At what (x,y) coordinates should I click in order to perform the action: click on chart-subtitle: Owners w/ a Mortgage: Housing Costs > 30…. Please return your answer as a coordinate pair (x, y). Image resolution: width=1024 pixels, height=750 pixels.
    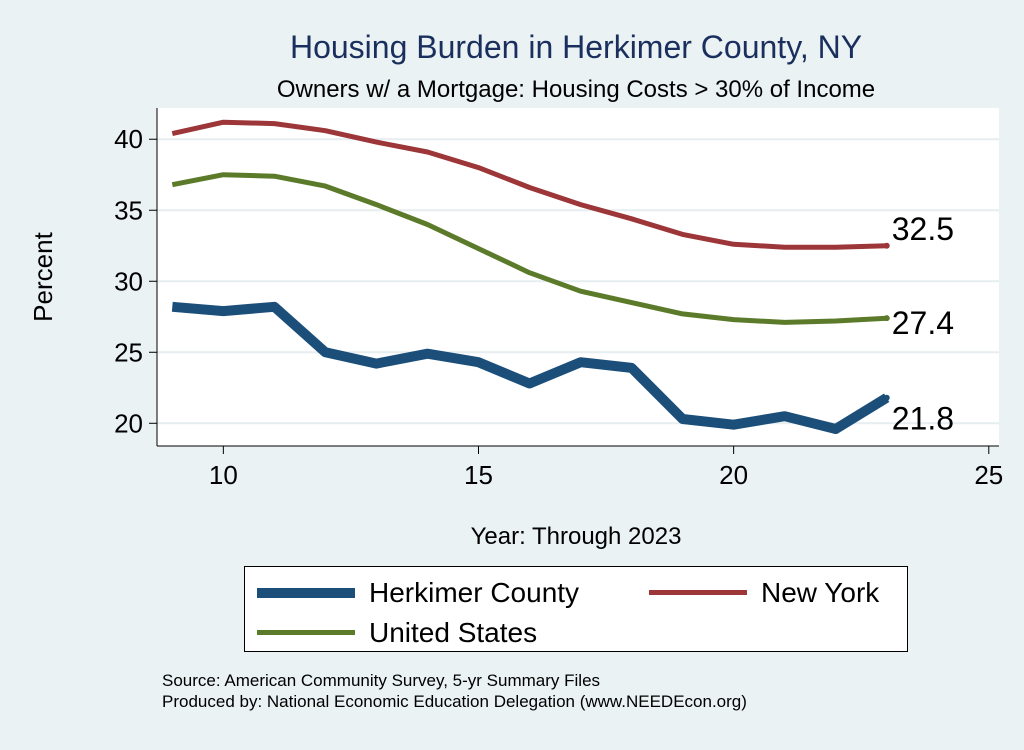
    Looking at the image, I should click on (576, 89).